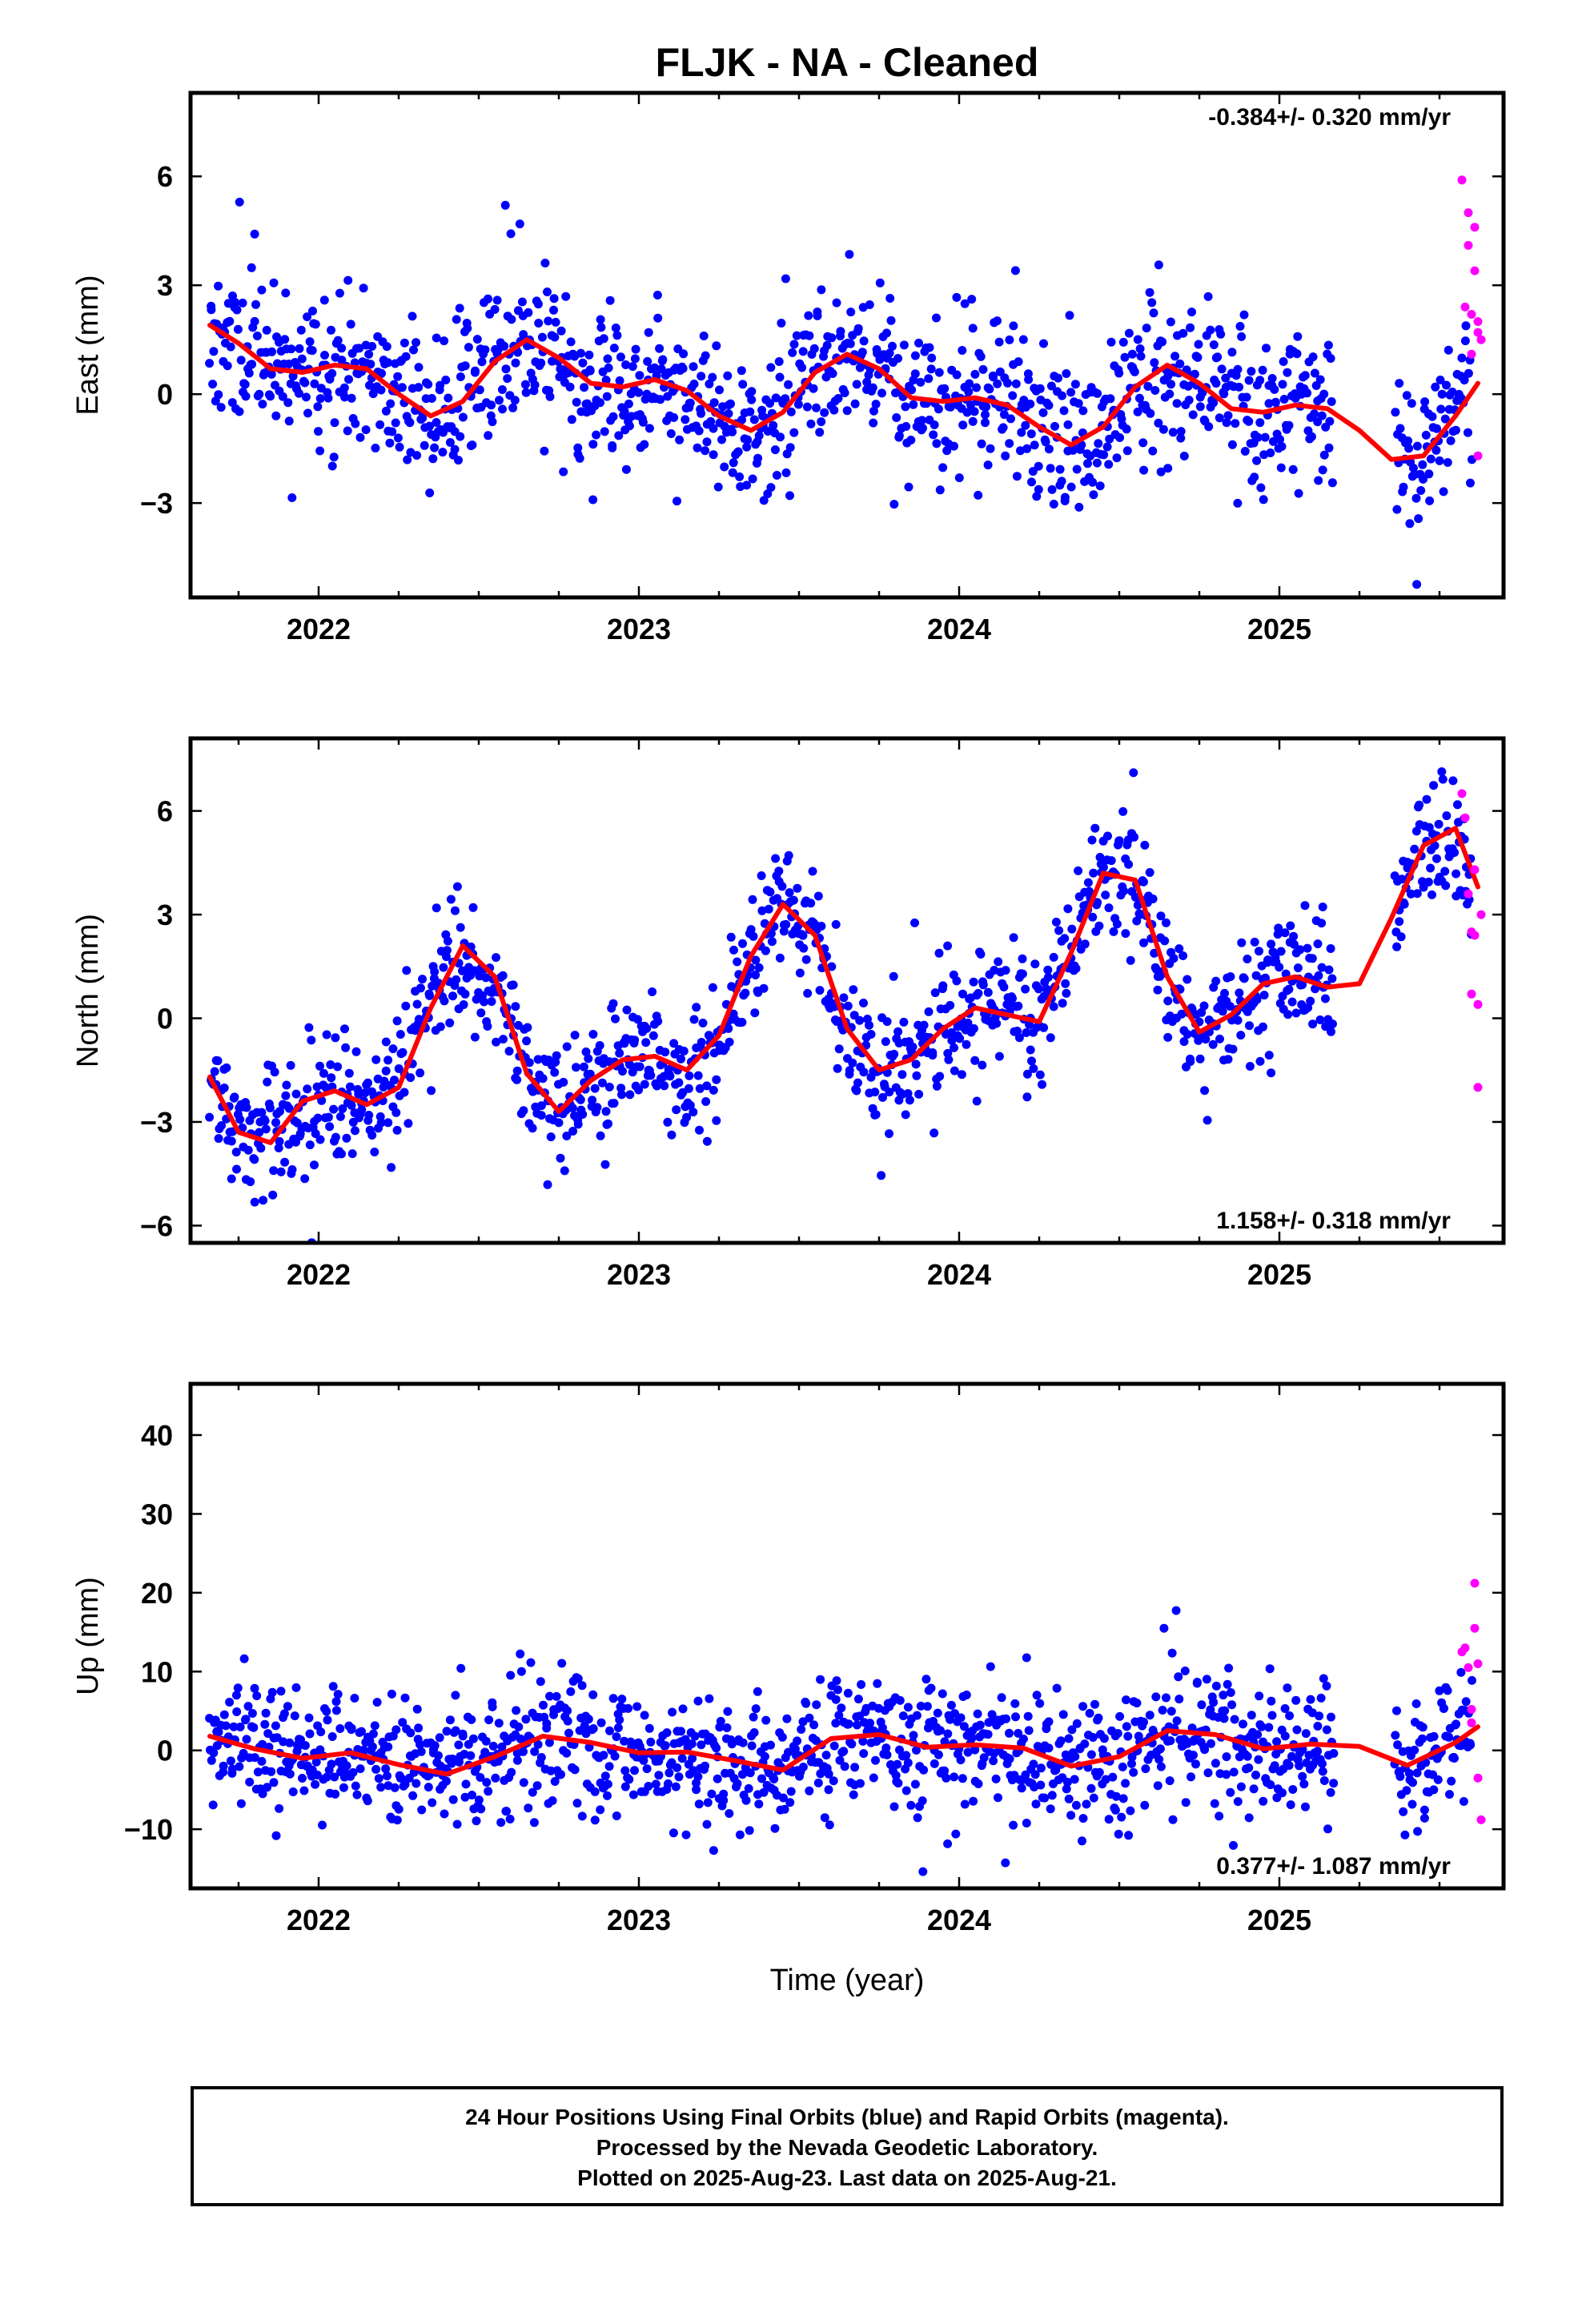 The image size is (1582, 2324). I want to click on rate-label: 1.158+/- 0.318 mm/yr, so click(1333, 1221).